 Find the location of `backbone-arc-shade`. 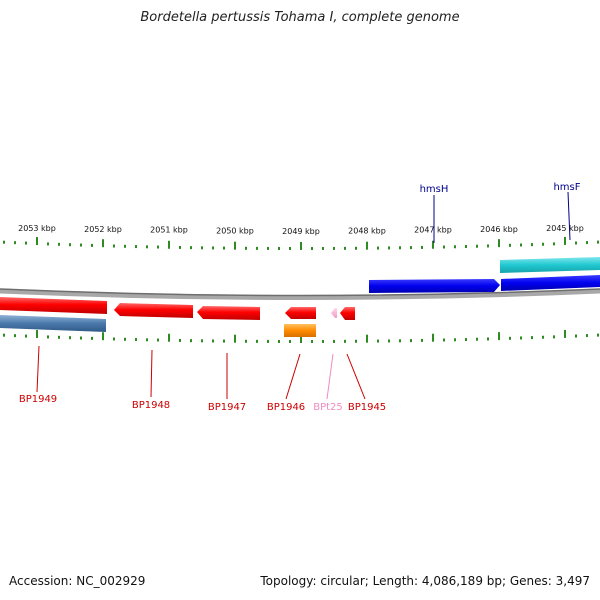

backbone-arc-shade is located at coordinates (300, 292).